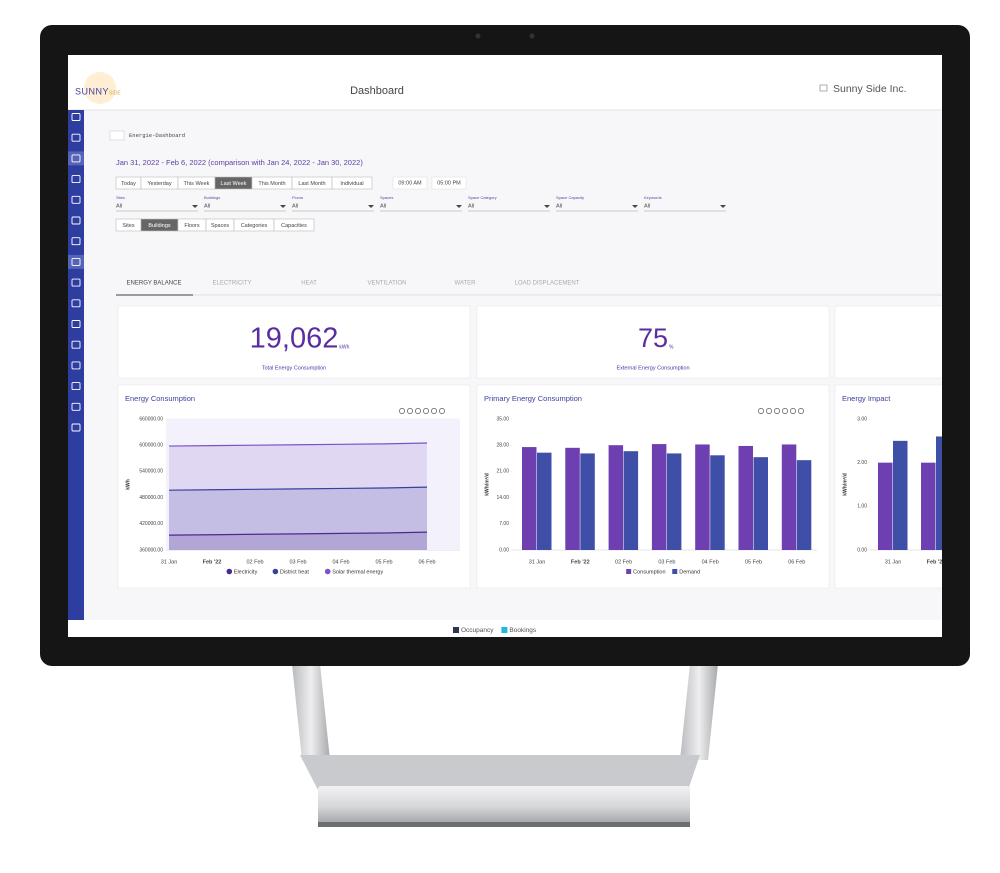 The height and width of the screenshot is (873, 1000). Describe the element at coordinates (377, 91) in the screenshot. I see `page-title: Dashboard` at that location.